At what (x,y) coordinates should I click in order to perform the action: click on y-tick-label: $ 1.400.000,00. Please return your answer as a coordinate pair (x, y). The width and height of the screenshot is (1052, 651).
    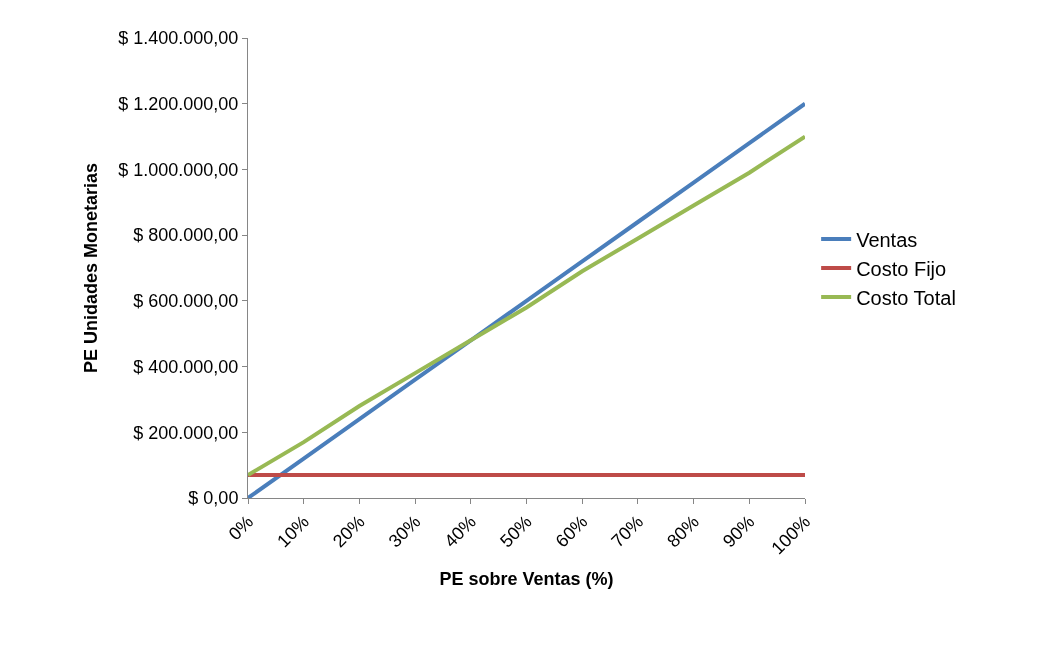
    Looking at the image, I should click on (178, 38).